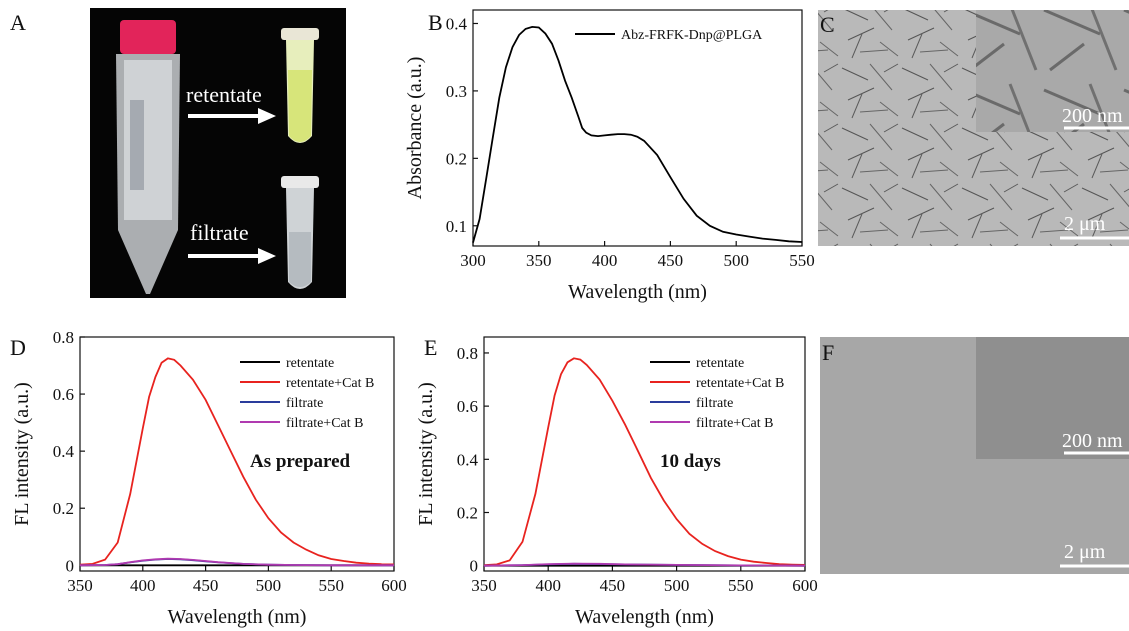 The width and height of the screenshot is (1129, 631). I want to click on panel-a: A retentate filtrate, so click(178, 153).